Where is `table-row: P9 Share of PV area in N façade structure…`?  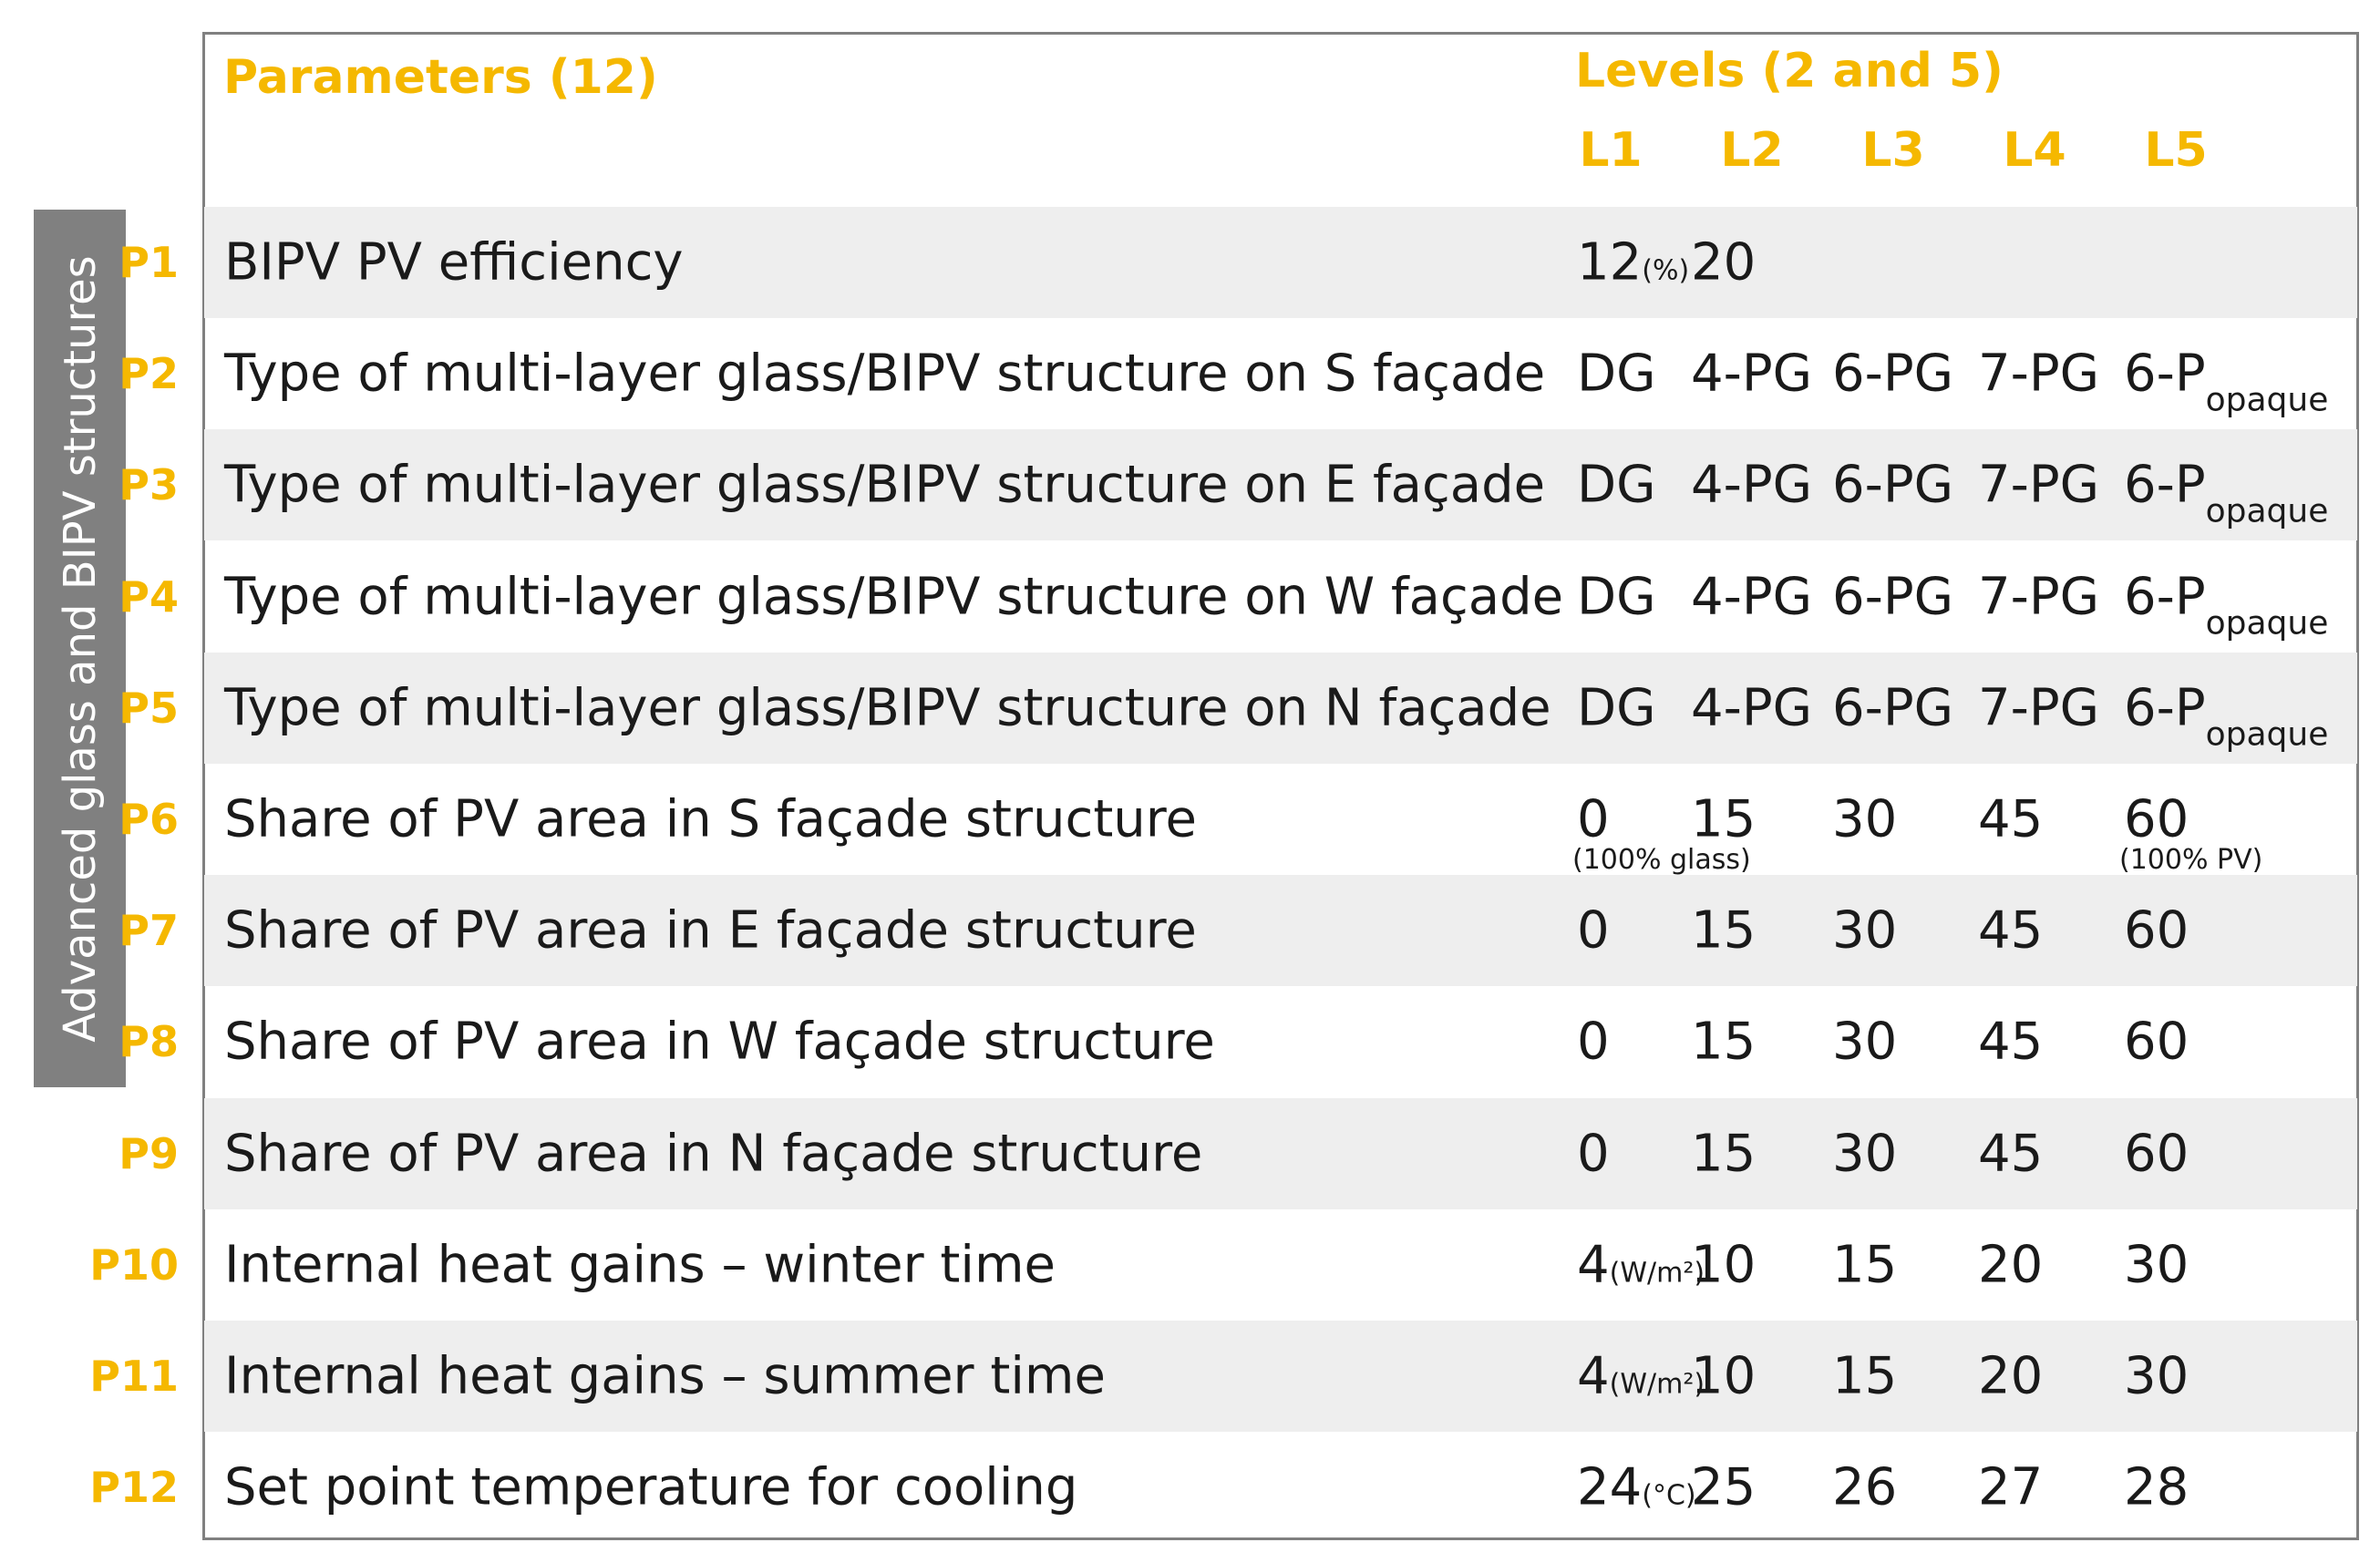
table-row: P9 Share of PV area in N façade structure… is located at coordinates (1237, 1153).